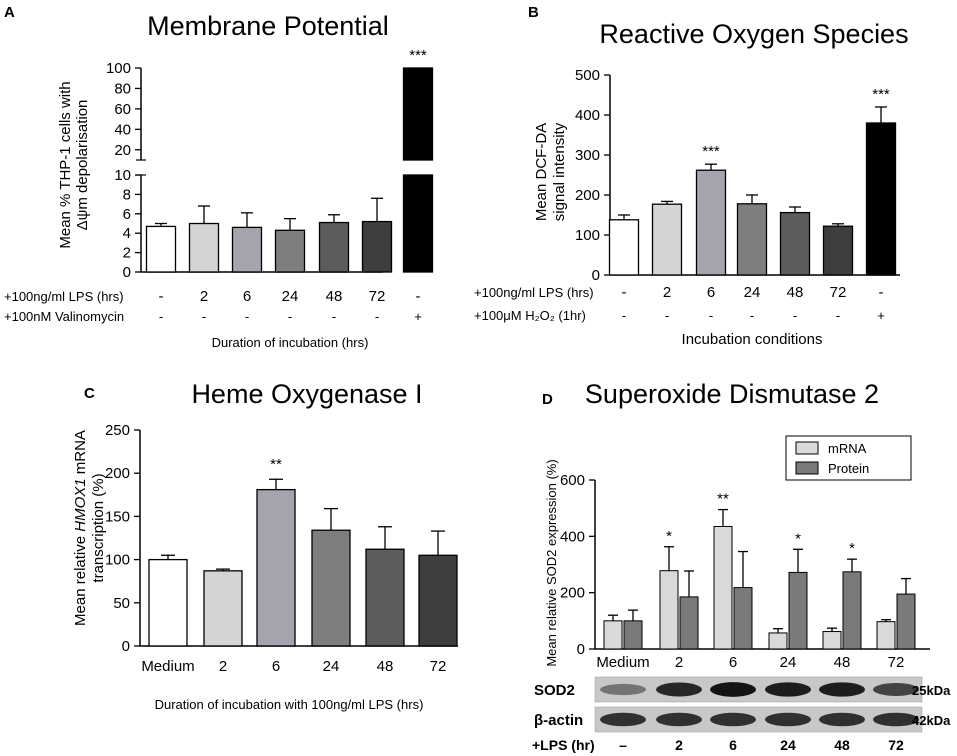  Describe the element at coordinates (679, 745) in the screenshot. I see `d-lps-value: 2` at that location.